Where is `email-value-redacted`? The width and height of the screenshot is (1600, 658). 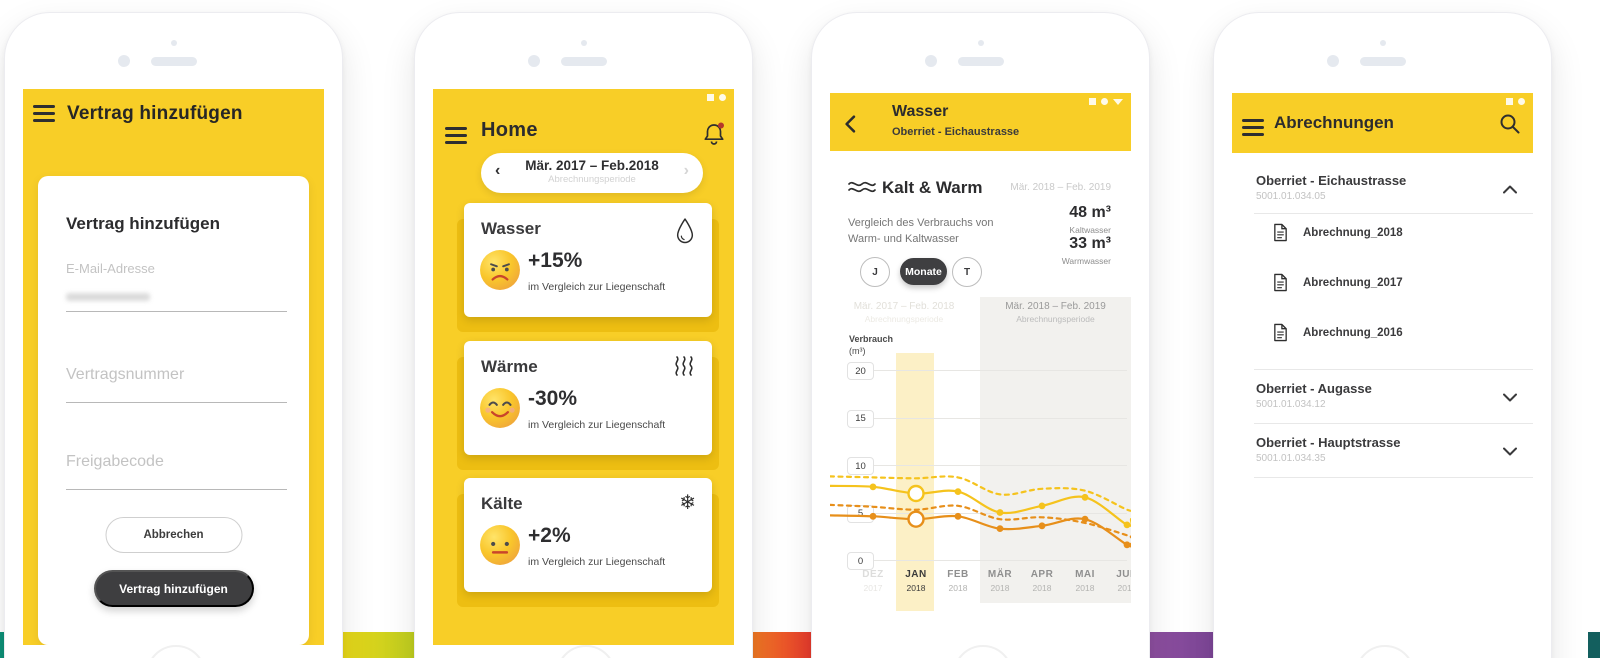
email-value-redacted is located at coordinates (108, 297).